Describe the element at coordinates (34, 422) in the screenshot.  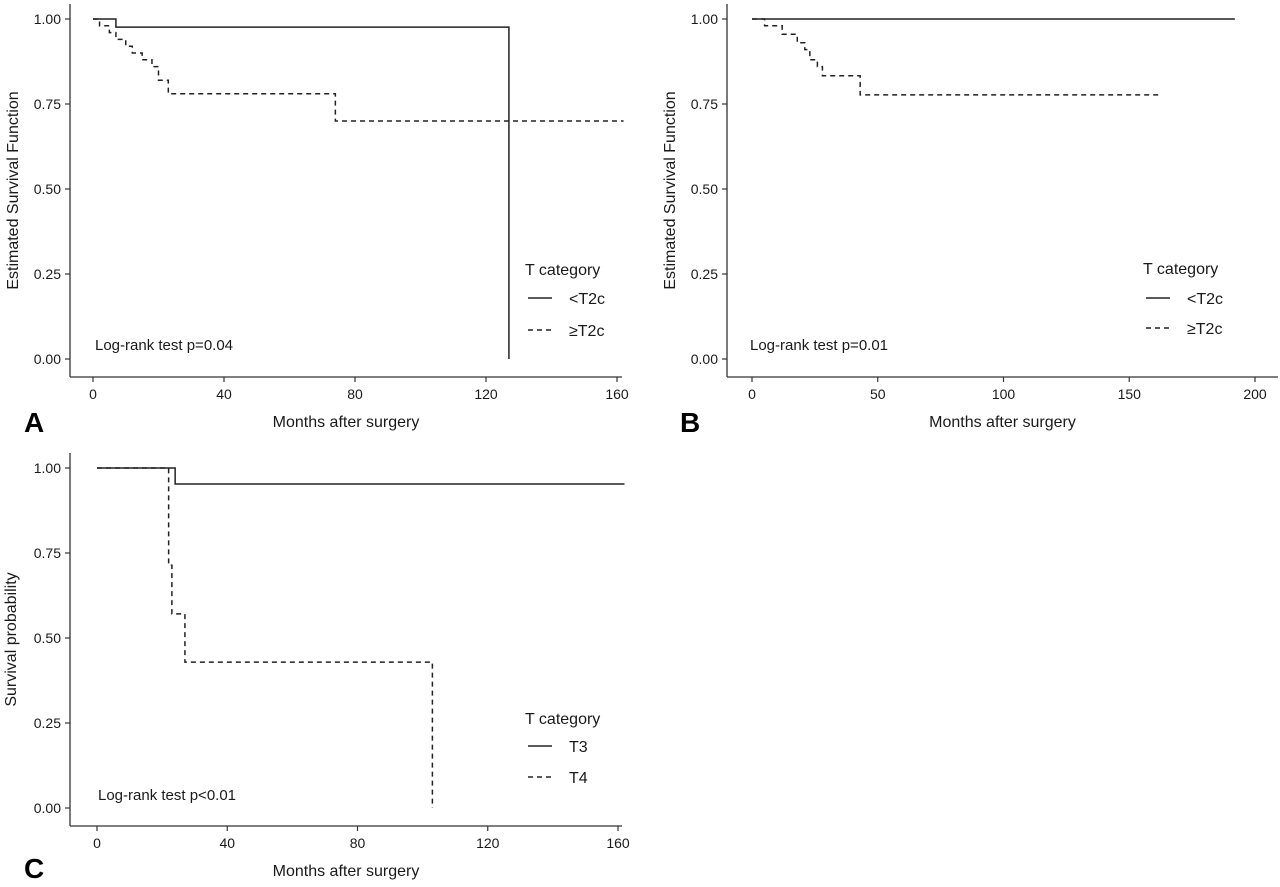
I see `panel-letter: A` at that location.